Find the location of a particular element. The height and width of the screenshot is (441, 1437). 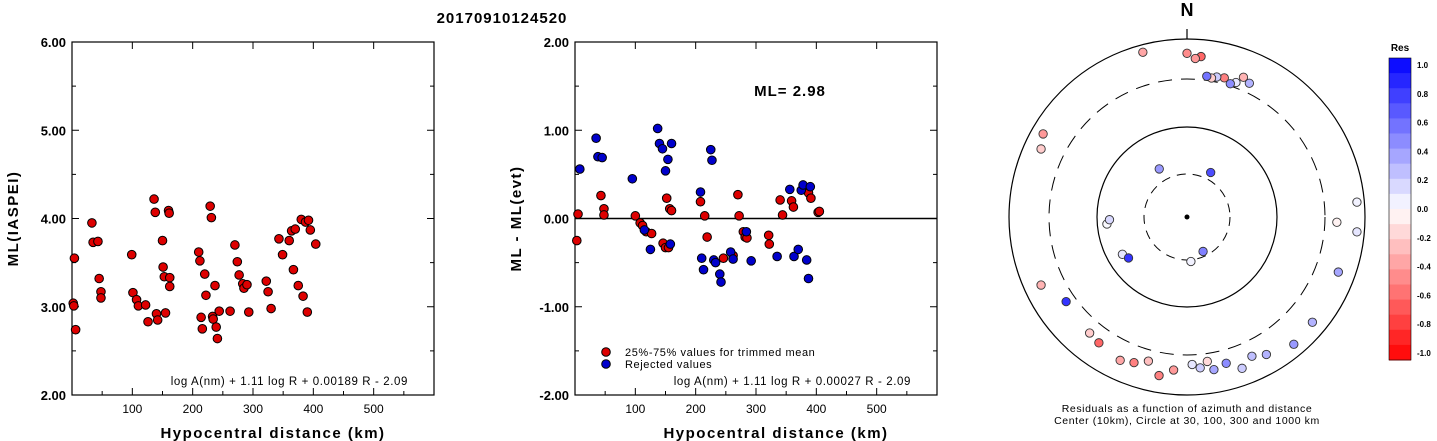

colorbar-title: Res is located at coordinates (1400, 48).